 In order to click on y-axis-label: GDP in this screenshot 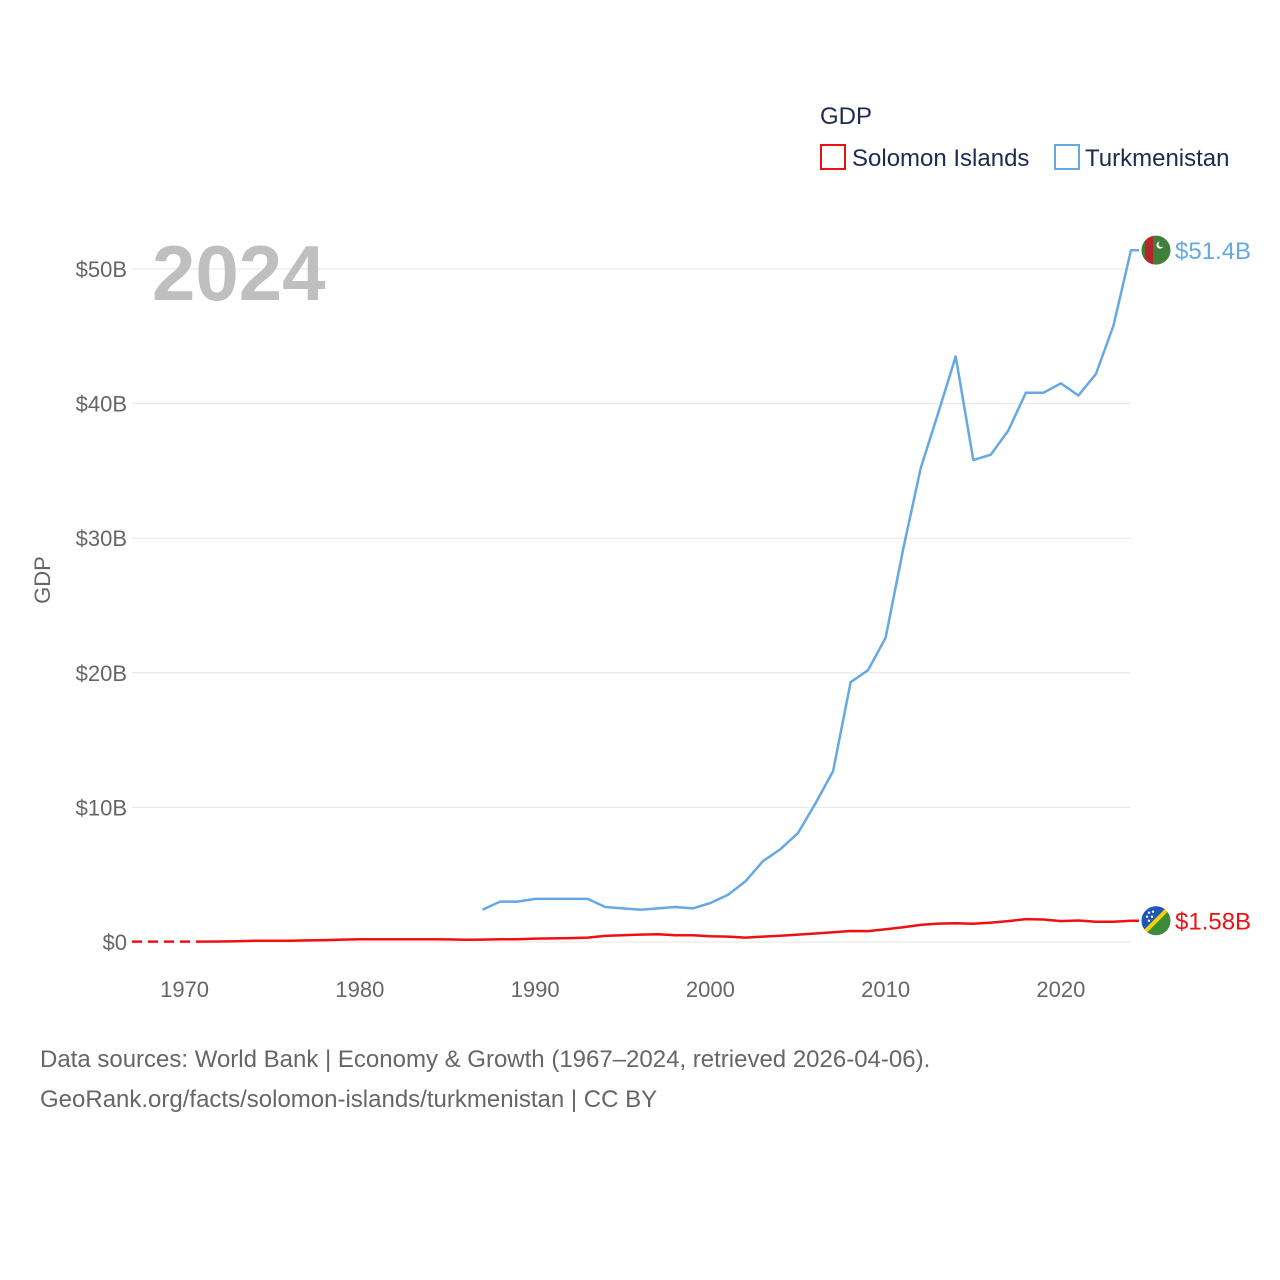, I will do `click(42, 580)`.